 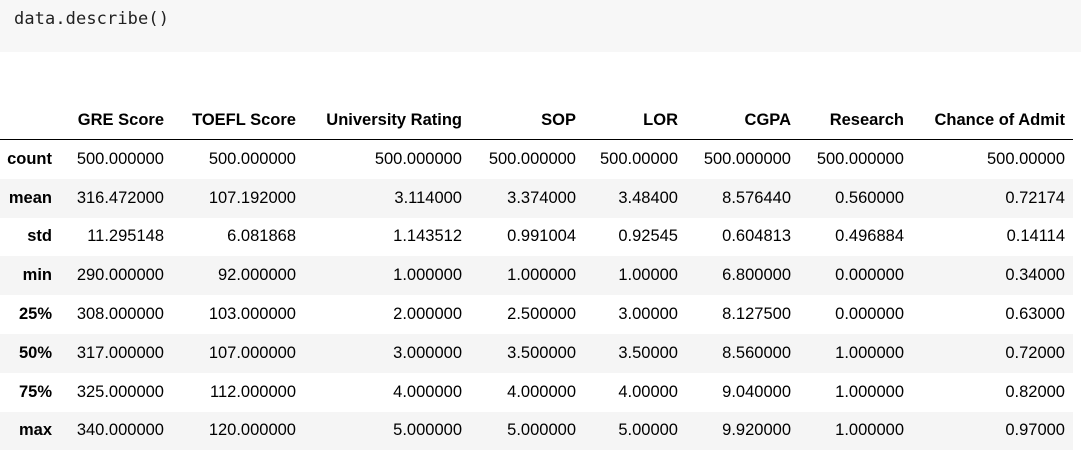 What do you see at coordinates (120, 314) in the screenshot?
I see `table-cell: 308.000000` at bounding box center [120, 314].